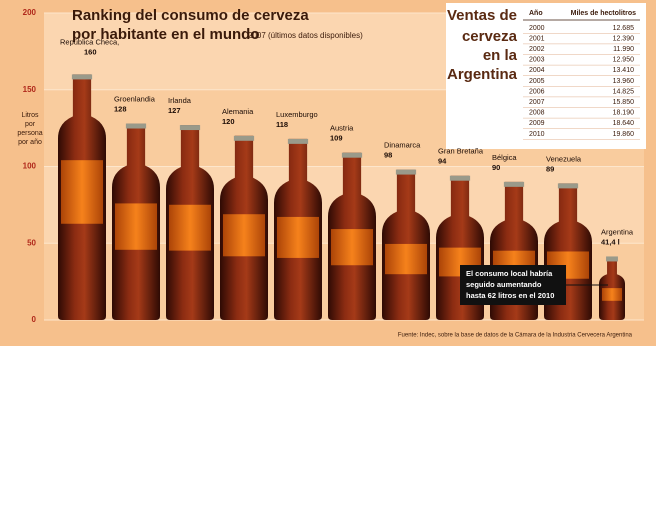 This screenshot has height=520, width=661. Describe the element at coordinates (624, 70) in the screenshot. I see `table-cell: 13.410` at that location.